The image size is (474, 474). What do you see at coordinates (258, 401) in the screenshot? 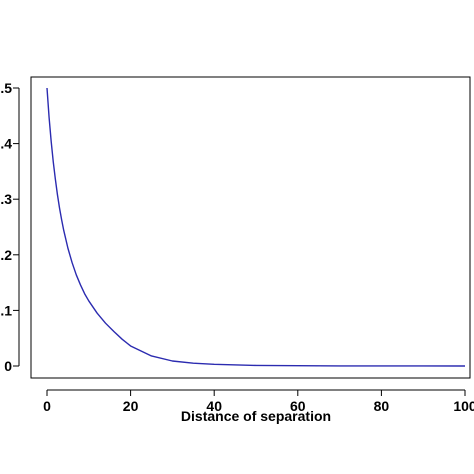
I see `x-axis: 0 20 40 60 80 100` at bounding box center [258, 401].